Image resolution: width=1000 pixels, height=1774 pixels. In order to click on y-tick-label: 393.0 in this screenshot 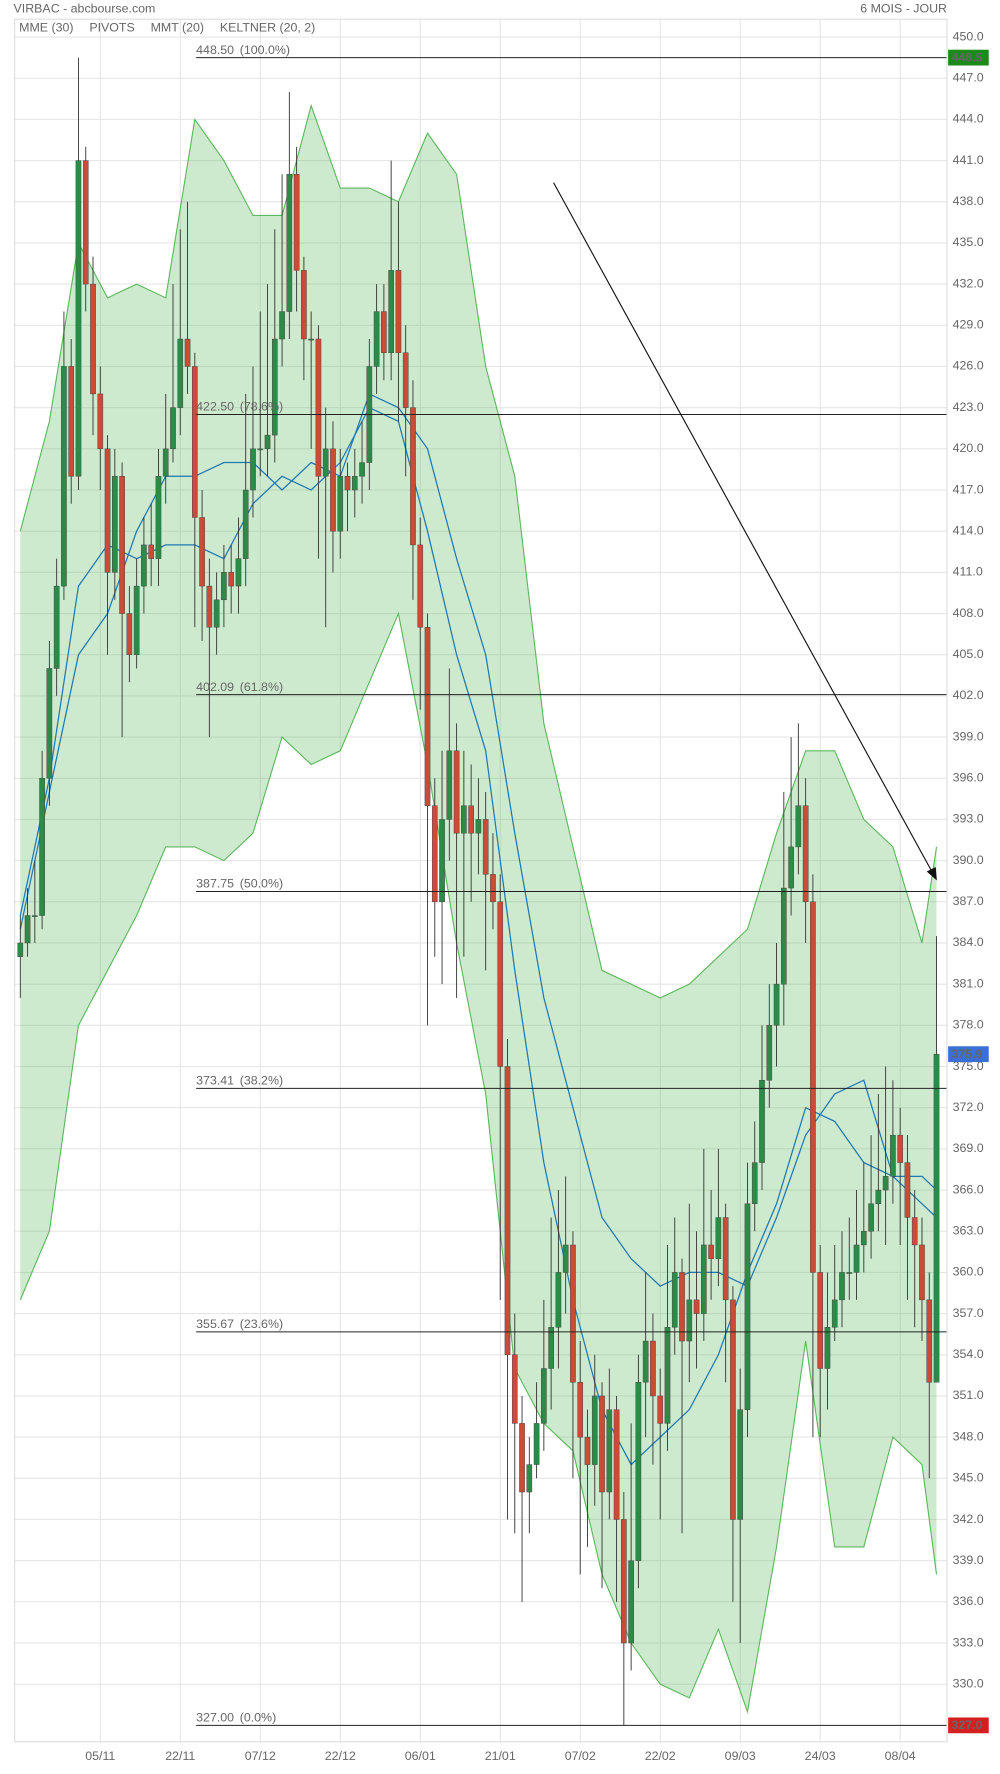, I will do `click(968, 819)`.